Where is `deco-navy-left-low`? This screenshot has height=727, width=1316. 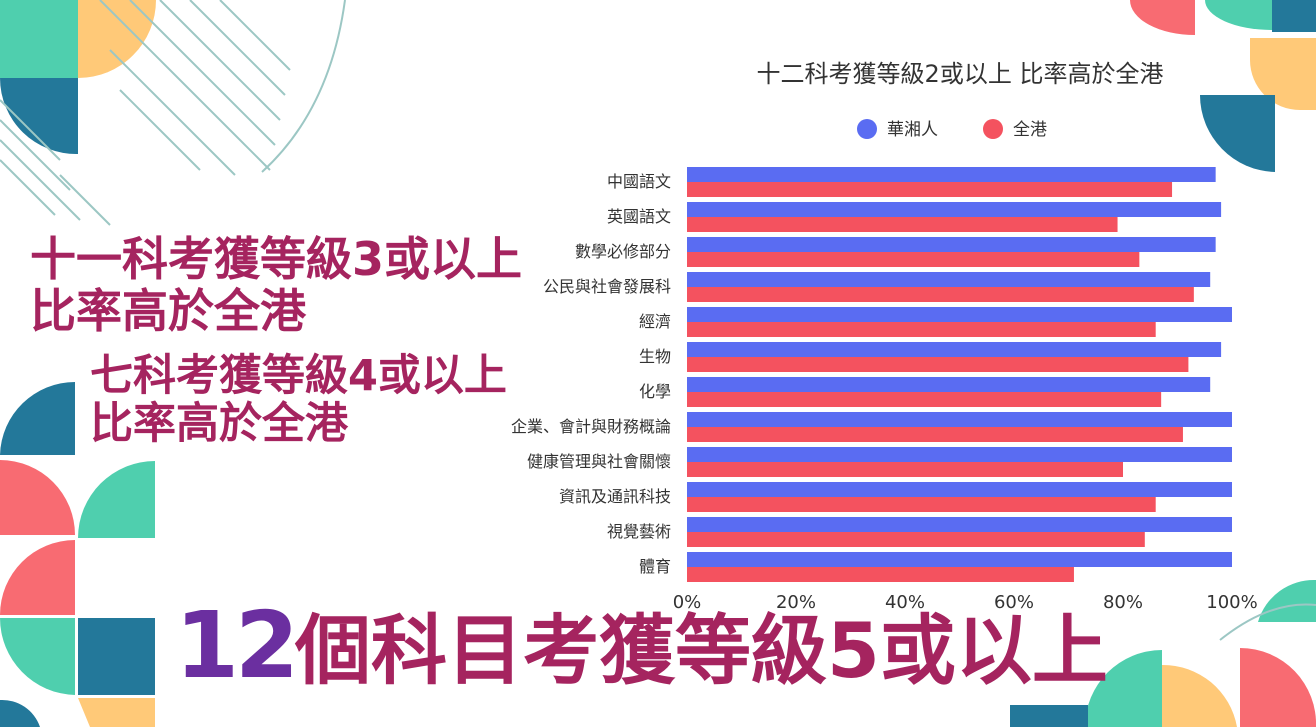
deco-navy-left-low is located at coordinates (116, 656).